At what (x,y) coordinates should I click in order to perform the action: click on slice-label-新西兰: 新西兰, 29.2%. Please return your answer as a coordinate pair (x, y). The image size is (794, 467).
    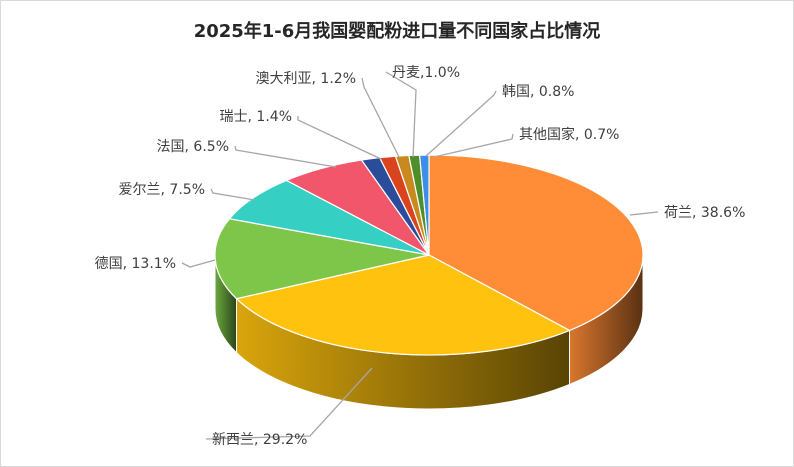
    Looking at the image, I should click on (259, 440).